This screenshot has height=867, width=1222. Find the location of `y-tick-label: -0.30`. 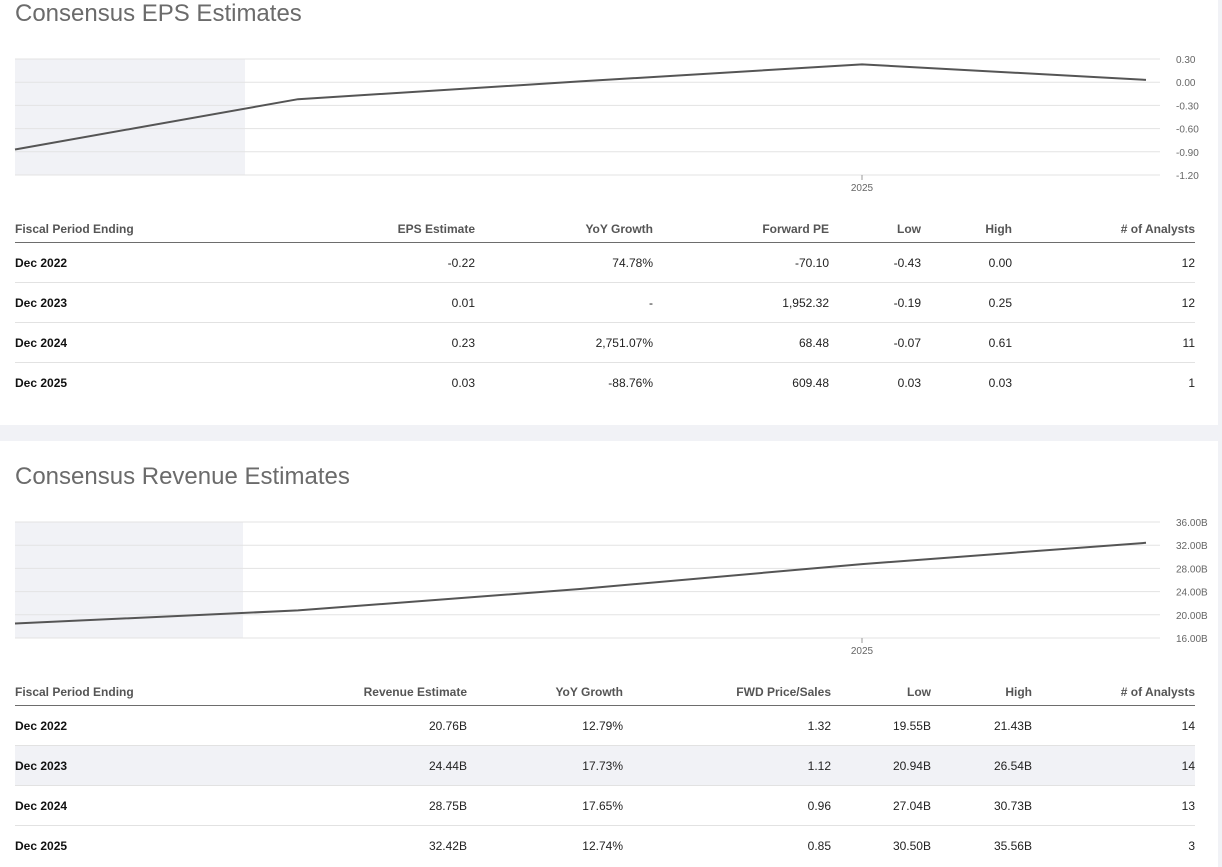

y-tick-label: -0.30 is located at coordinates (1187, 106).